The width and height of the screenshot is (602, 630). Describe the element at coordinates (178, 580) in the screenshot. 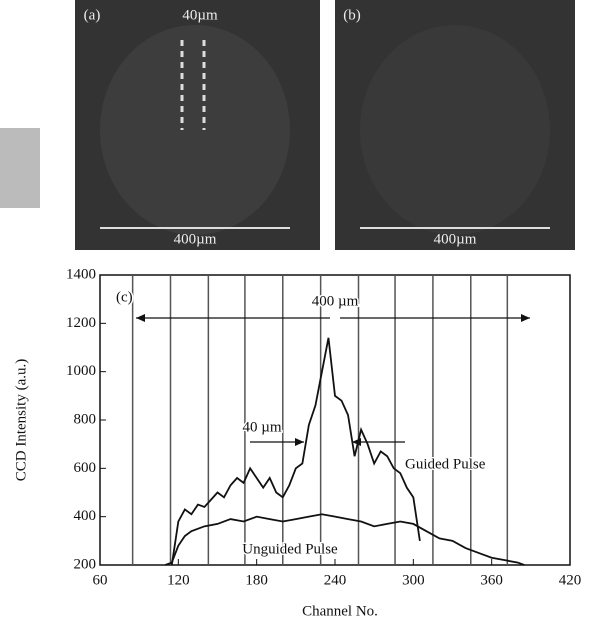

I see `x-tick-label: 120` at that location.